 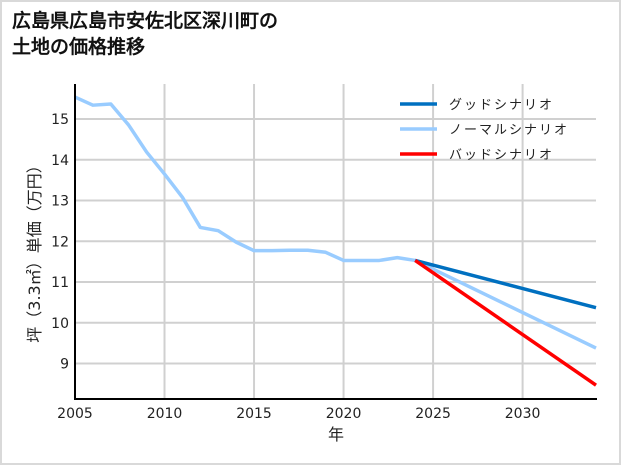 I want to click on x-tick-label: 2010, so click(x=165, y=414).